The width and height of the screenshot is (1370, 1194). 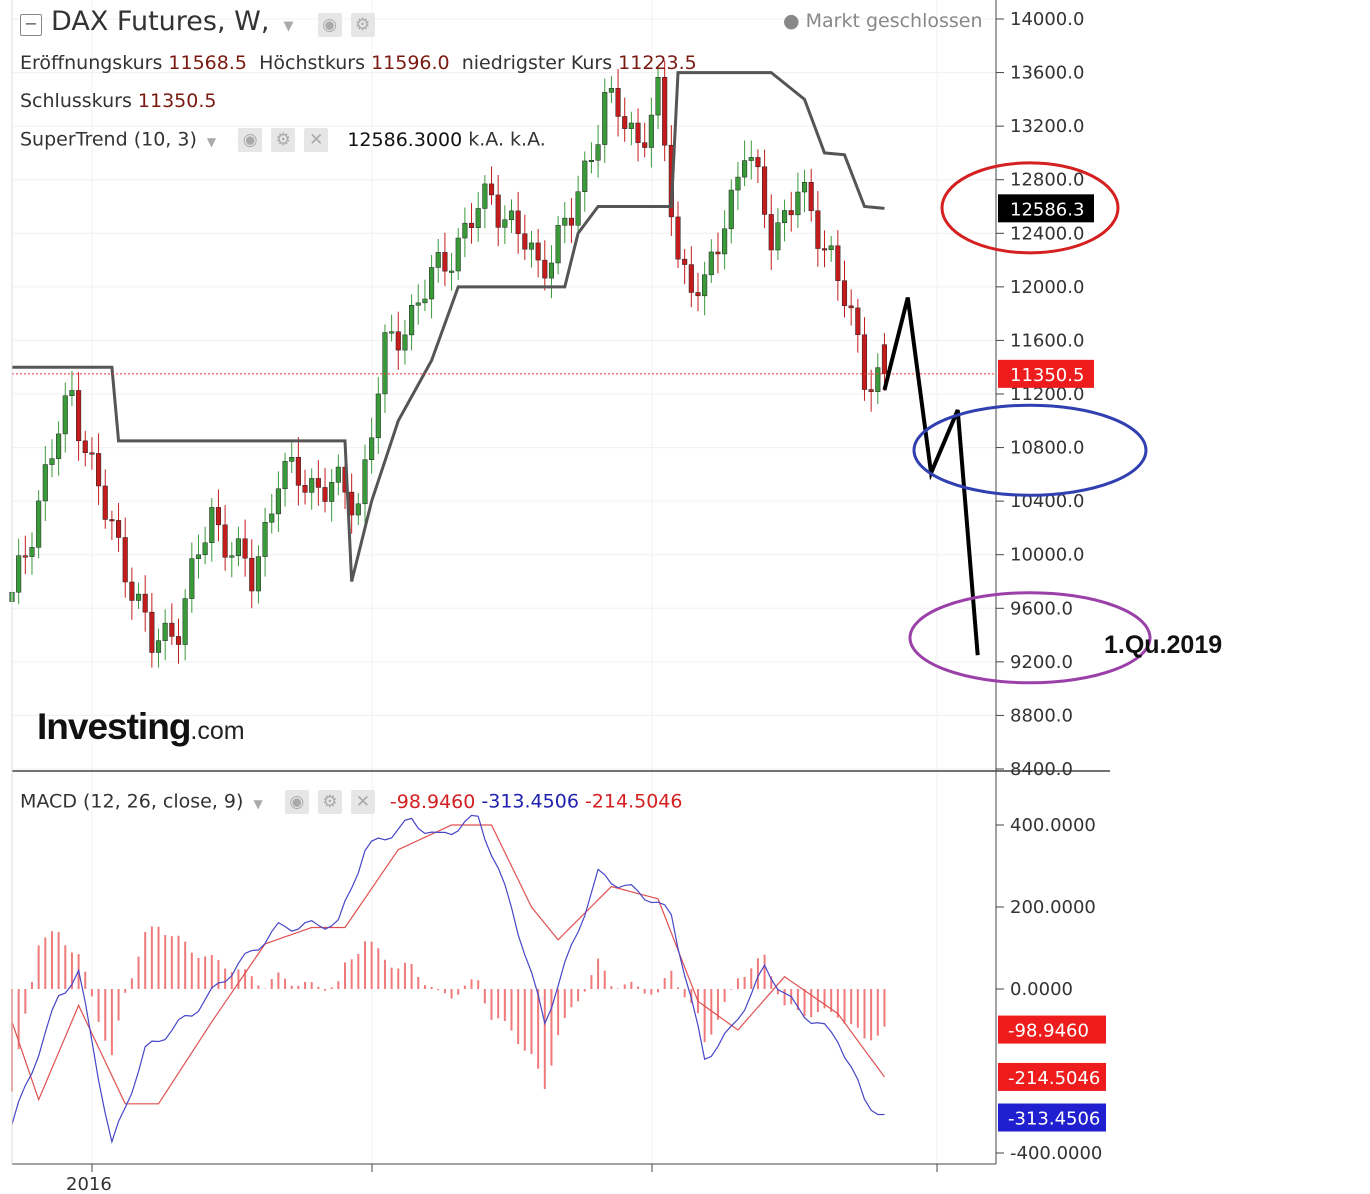 What do you see at coordinates (1053, 907) in the screenshot?
I see `macd-y-tick-label: 200.0000` at bounding box center [1053, 907].